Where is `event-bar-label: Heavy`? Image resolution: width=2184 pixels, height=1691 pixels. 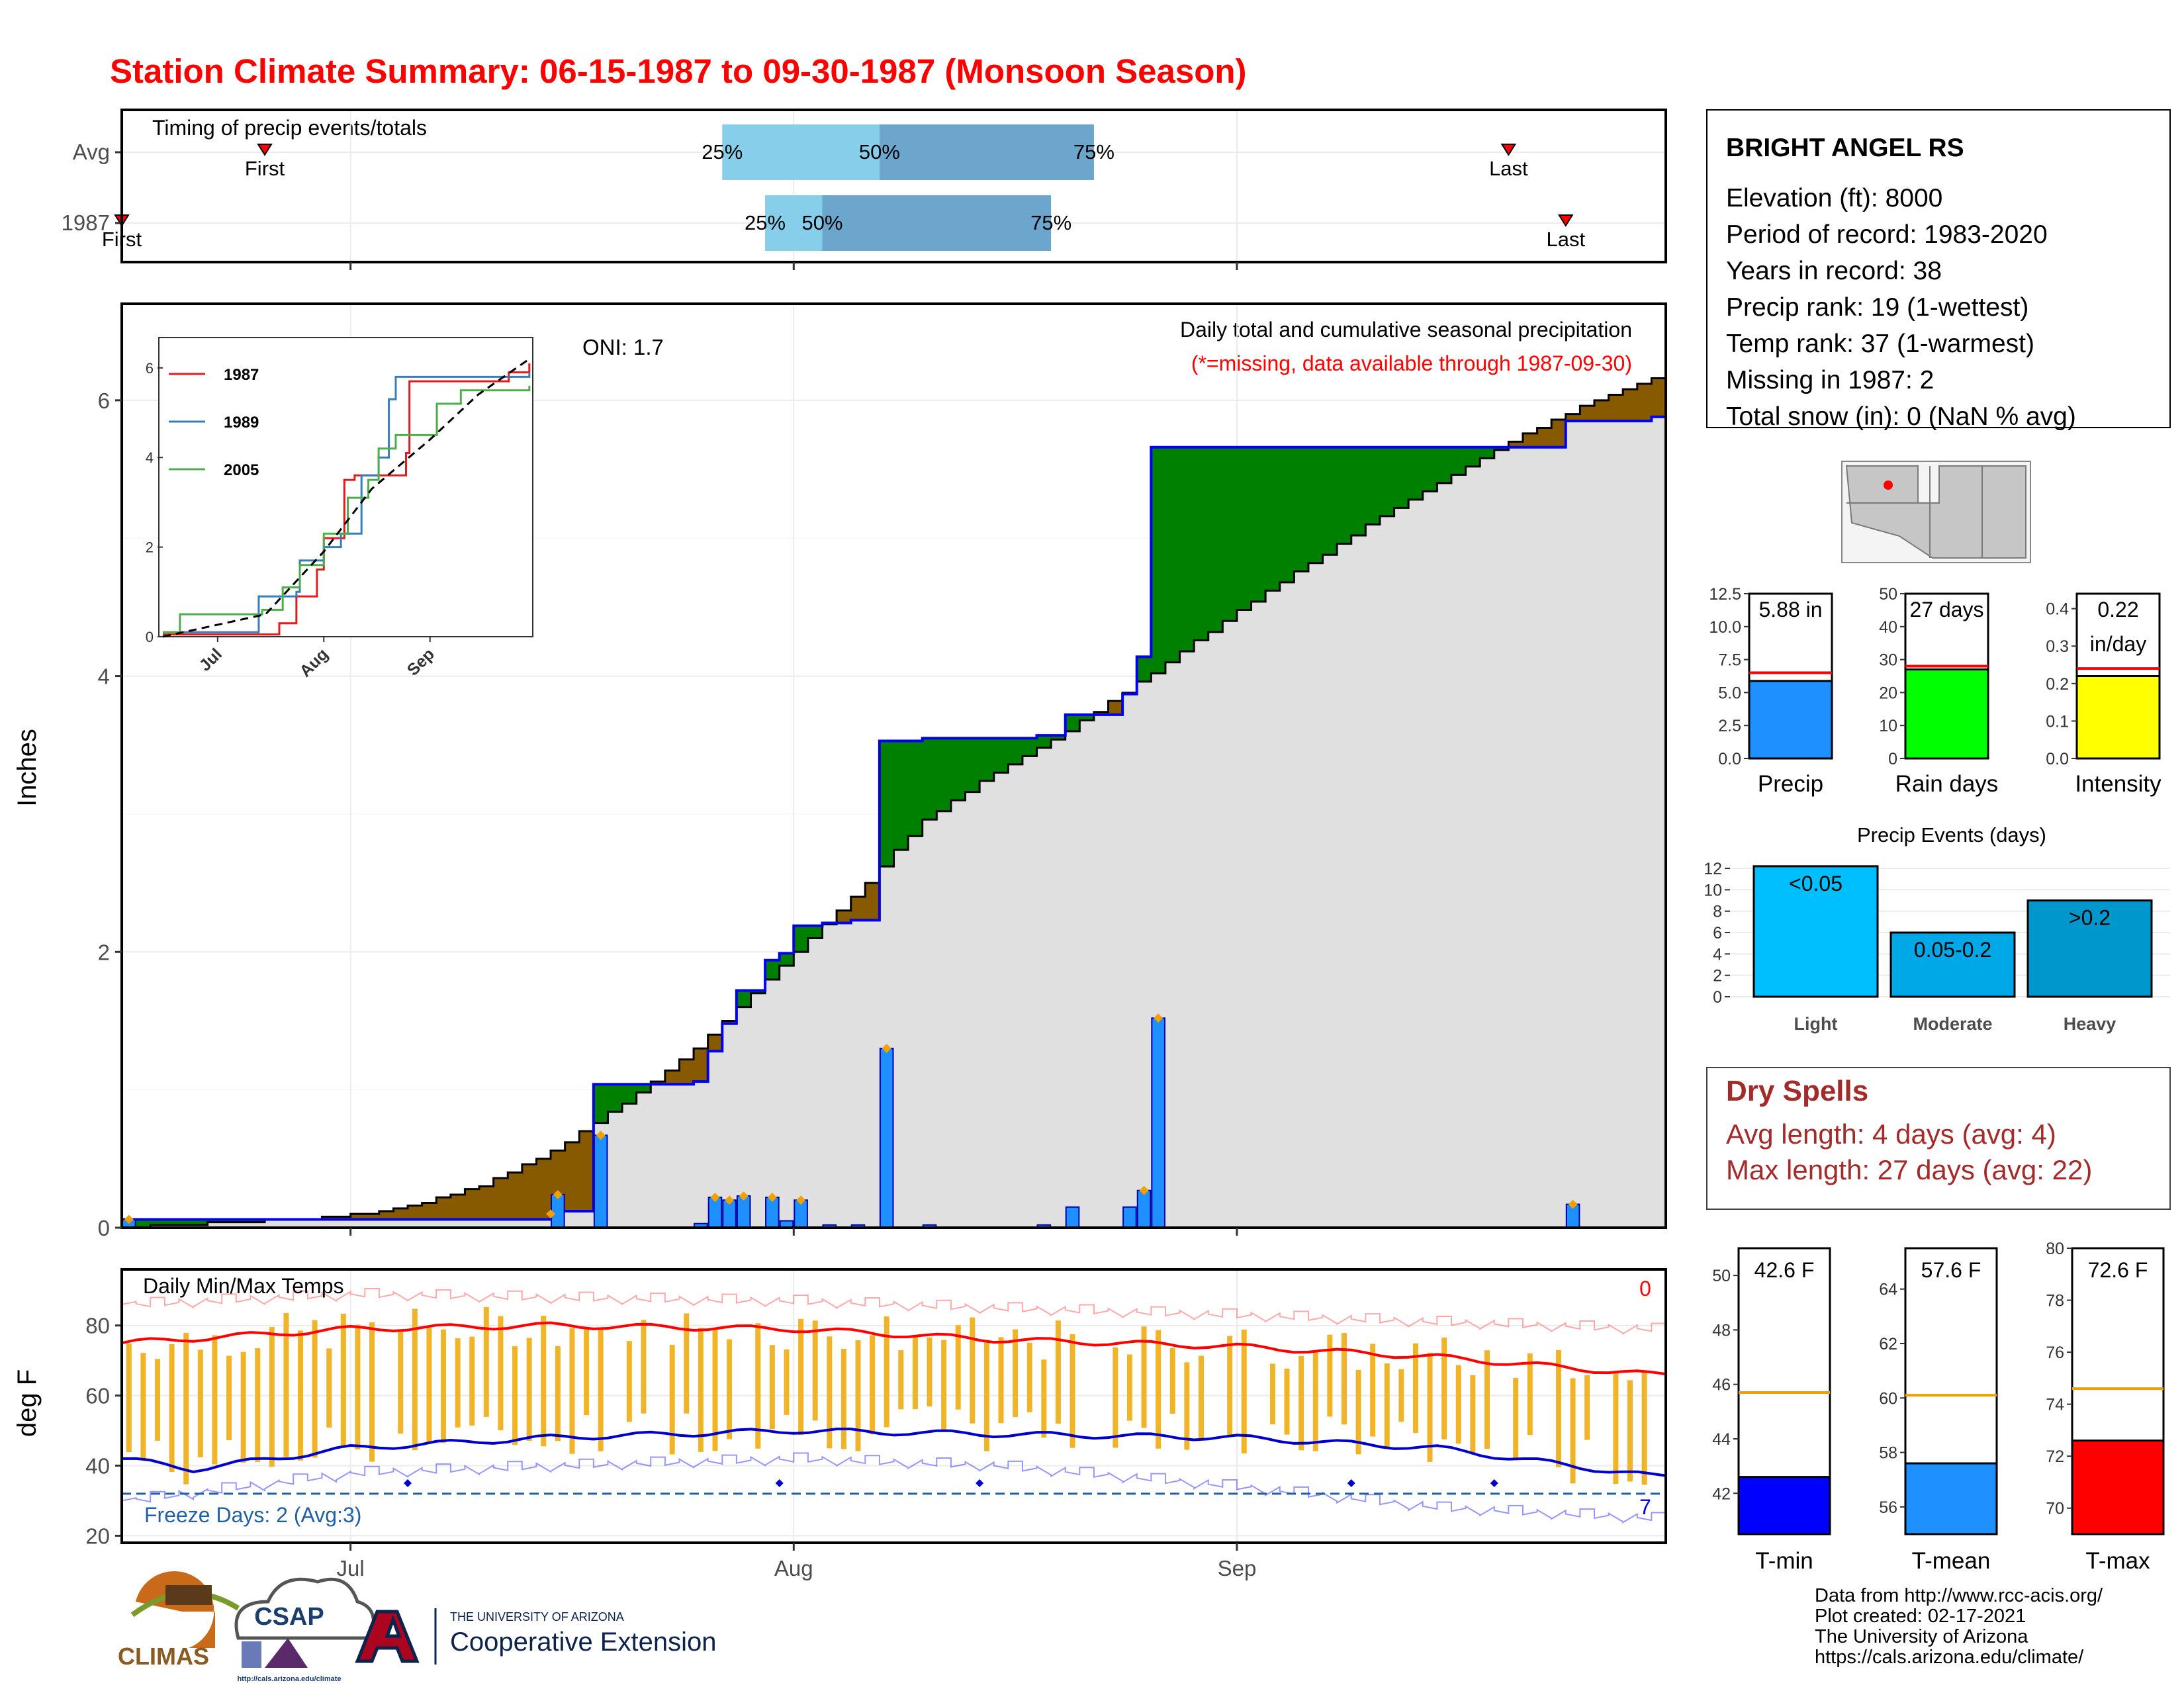
event-bar-label: Heavy is located at coordinates (2090, 1024).